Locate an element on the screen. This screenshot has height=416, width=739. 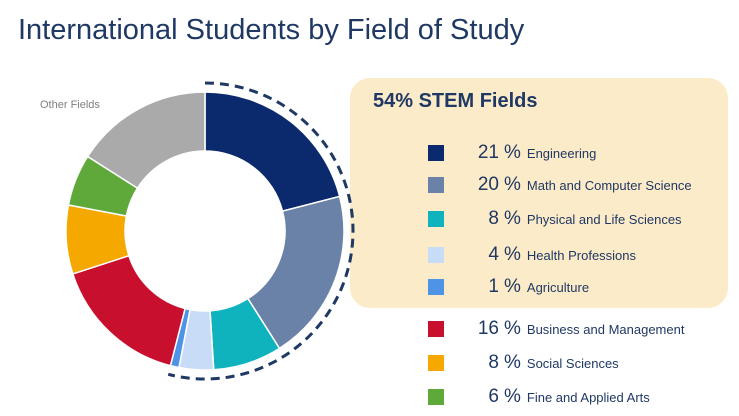
legend-item: 8% Social Sciences is located at coordinates (523, 363).